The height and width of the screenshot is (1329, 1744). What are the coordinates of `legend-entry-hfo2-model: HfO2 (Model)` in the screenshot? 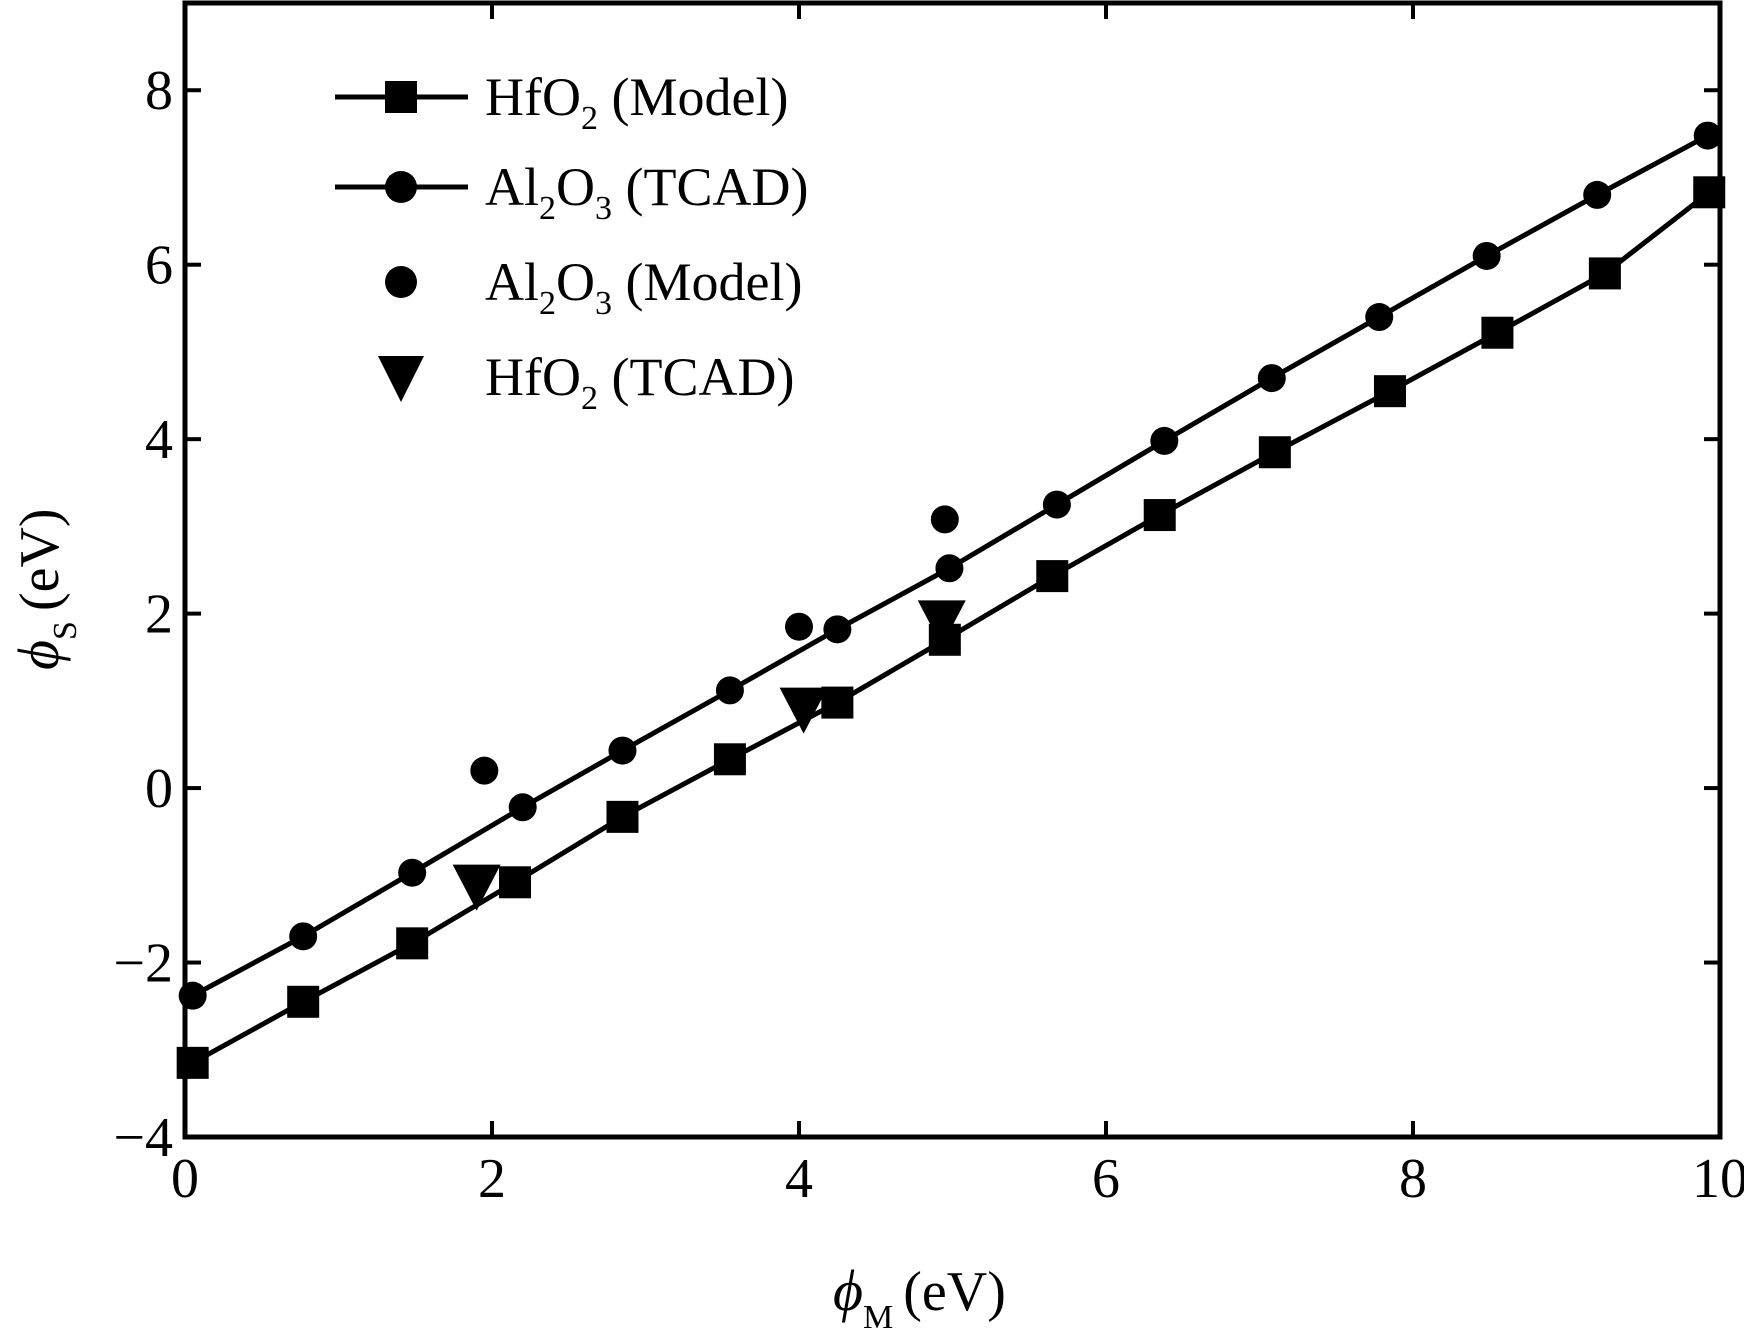 It's located at (561, 102).